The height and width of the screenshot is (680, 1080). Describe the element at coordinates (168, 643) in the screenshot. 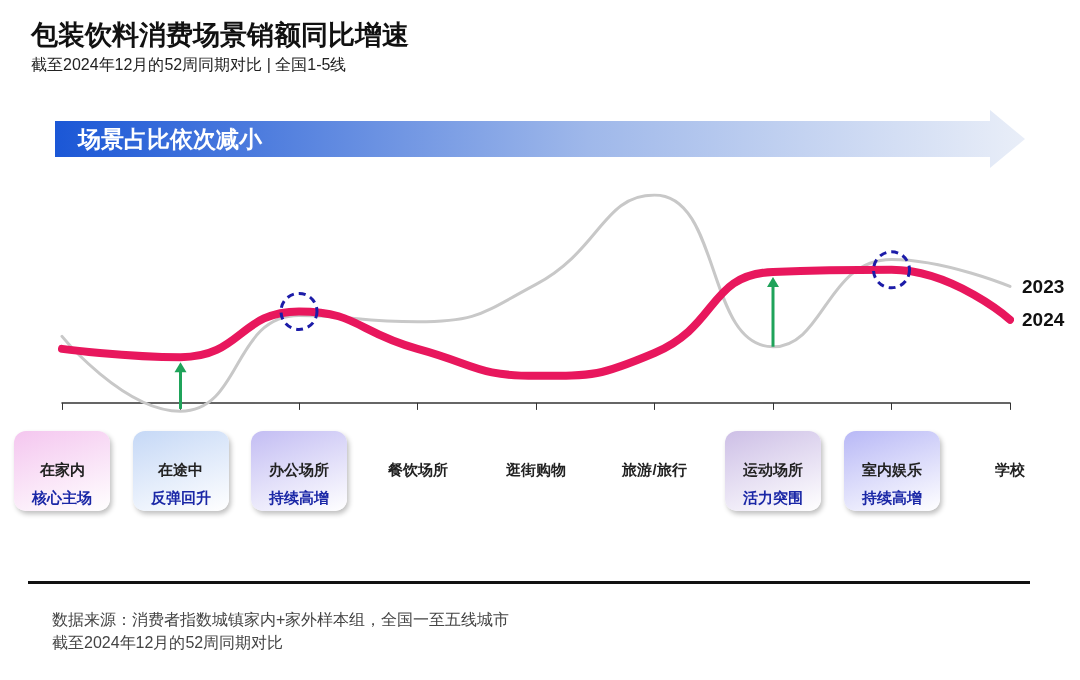

I see `text: 截至2024年12月的52周同期对比` at that location.